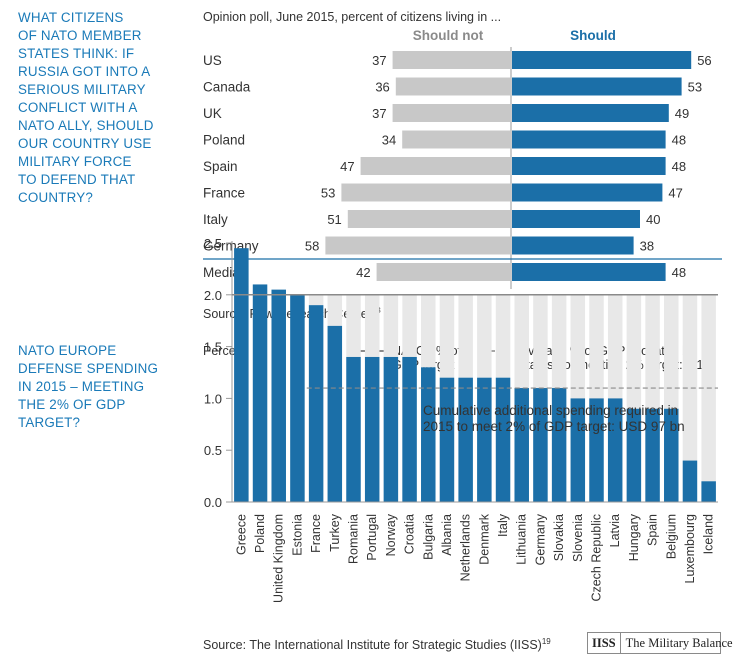 Image resolution: width=752 pixels, height=659 pixels. Describe the element at coordinates (675, 193) in the screenshot. I see `value-should: 47` at that location.